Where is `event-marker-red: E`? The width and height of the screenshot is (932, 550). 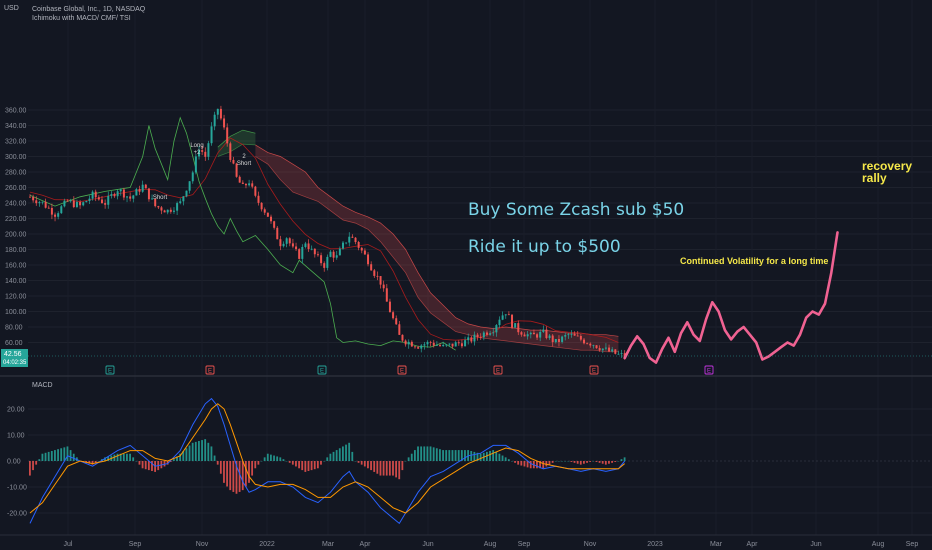
event-marker-red: E is located at coordinates (402, 370).